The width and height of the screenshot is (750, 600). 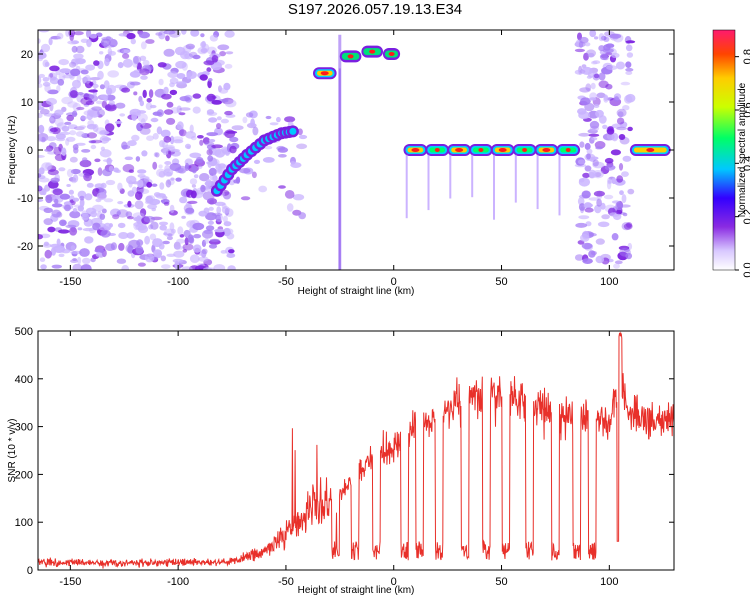 I want to click on snr-y-tick-label: 0, so click(x=30, y=571).